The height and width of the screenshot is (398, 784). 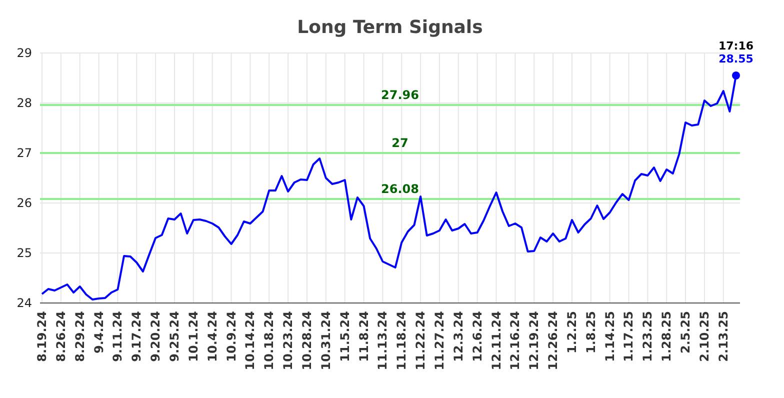 I want to click on data-label: 28.55, so click(x=736, y=59).